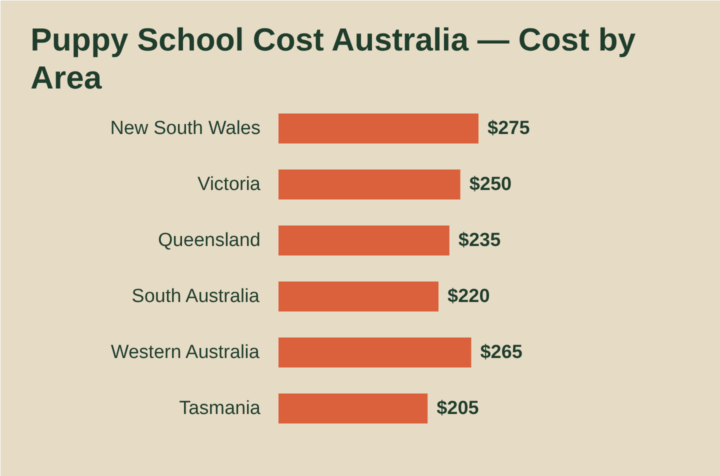  I want to click on data-label: $265, so click(501, 352).